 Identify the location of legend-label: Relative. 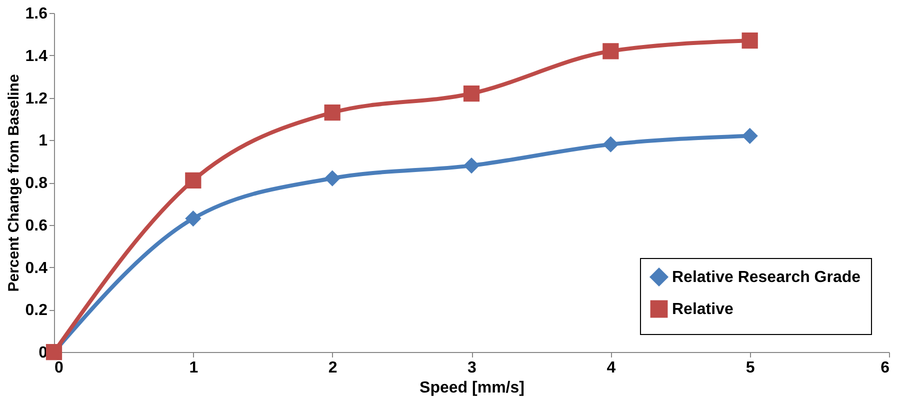
(703, 309).